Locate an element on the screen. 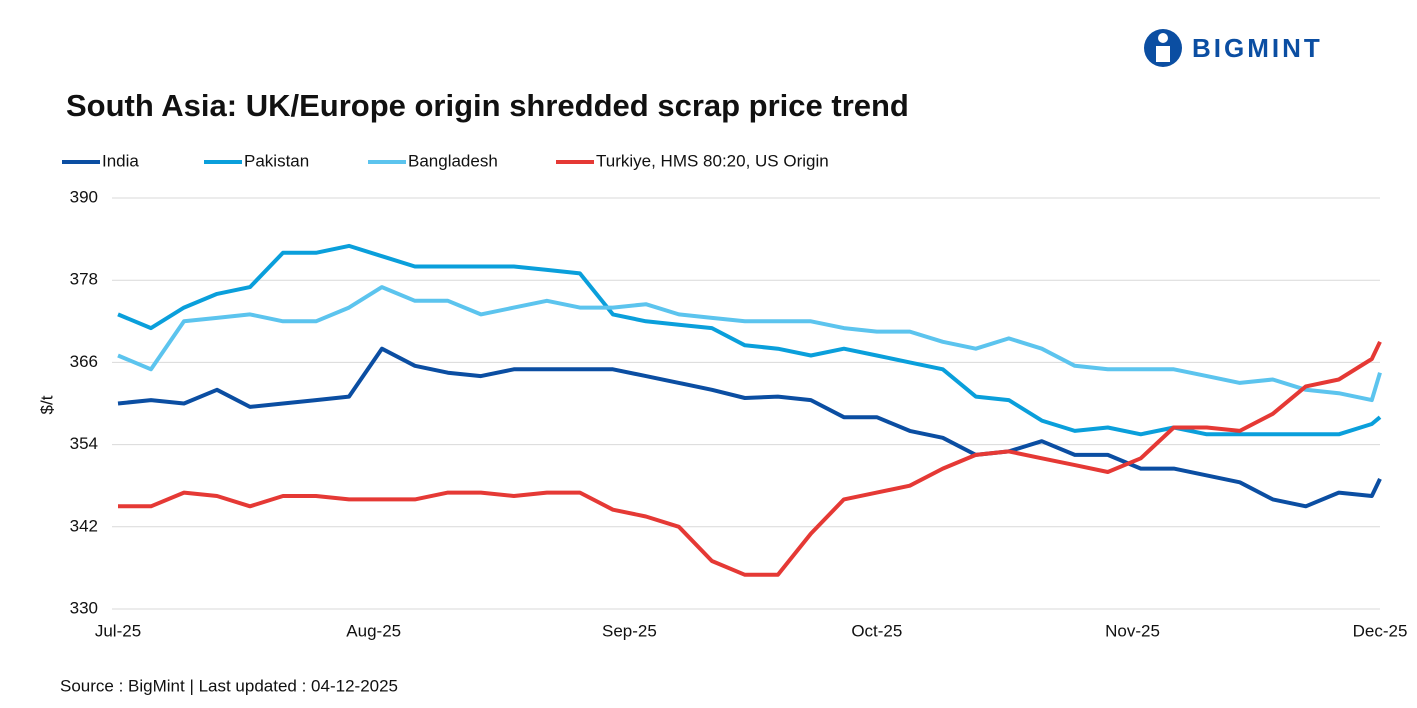 The height and width of the screenshot is (708, 1417). y-tick-label: 330 is located at coordinates (84, 607).